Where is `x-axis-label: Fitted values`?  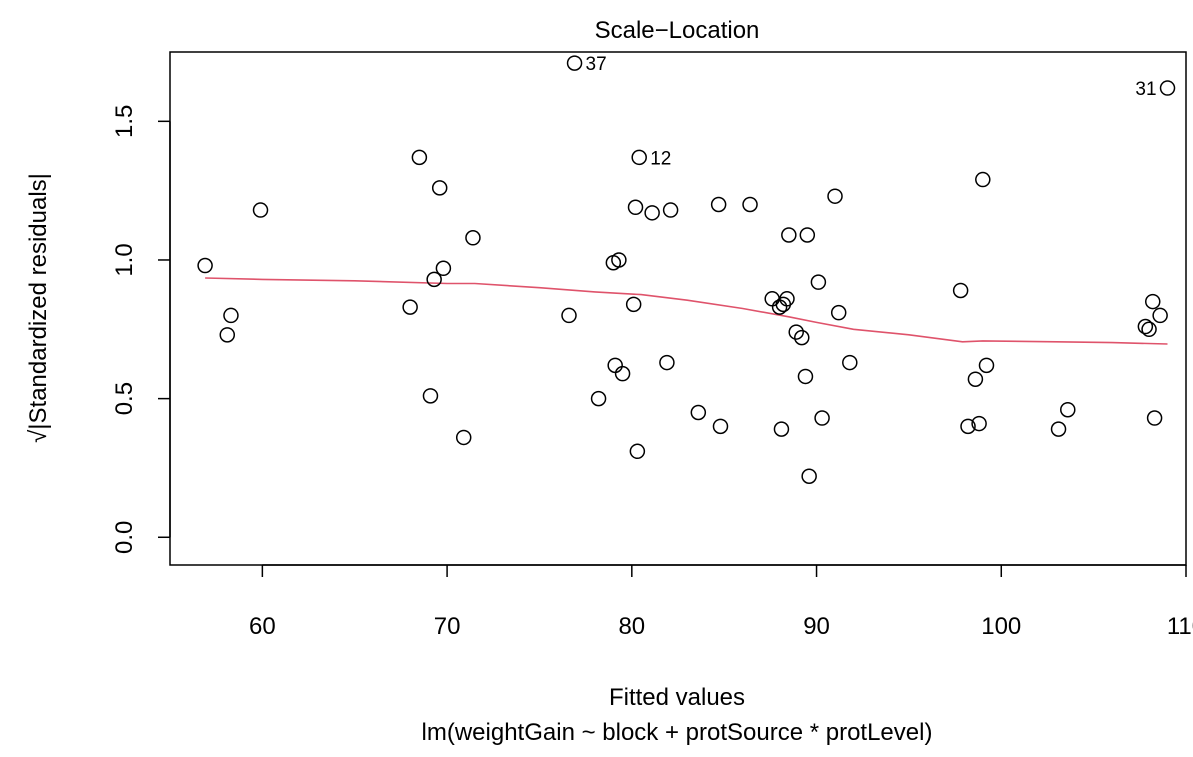
x-axis-label: Fitted values is located at coordinates (677, 697).